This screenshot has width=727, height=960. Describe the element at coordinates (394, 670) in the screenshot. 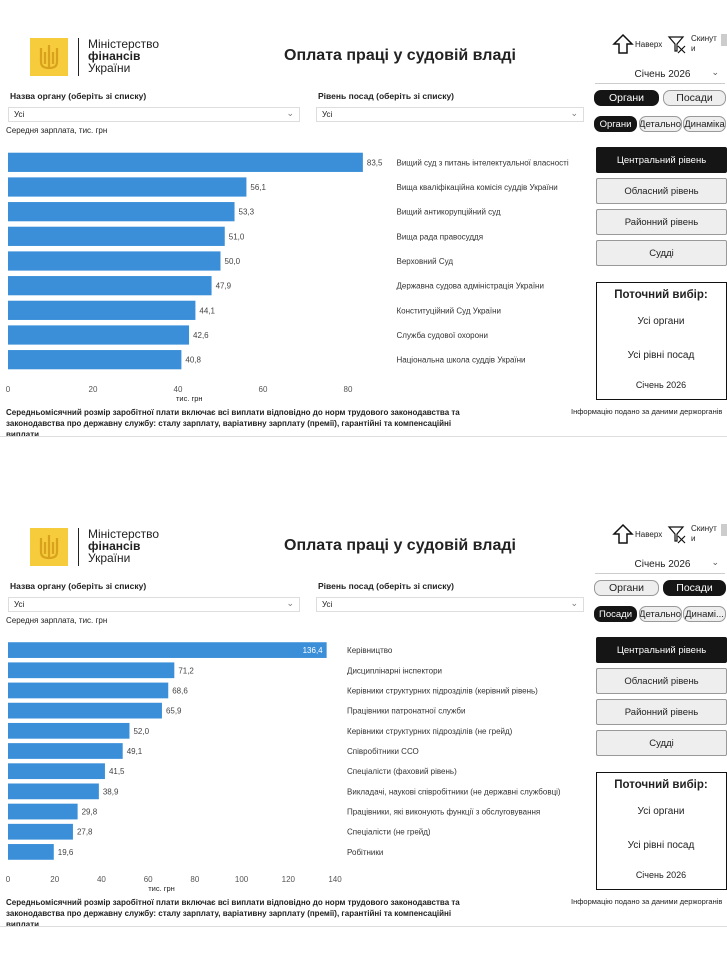

I see `category-label: Дисциплінарні інспектори` at that location.